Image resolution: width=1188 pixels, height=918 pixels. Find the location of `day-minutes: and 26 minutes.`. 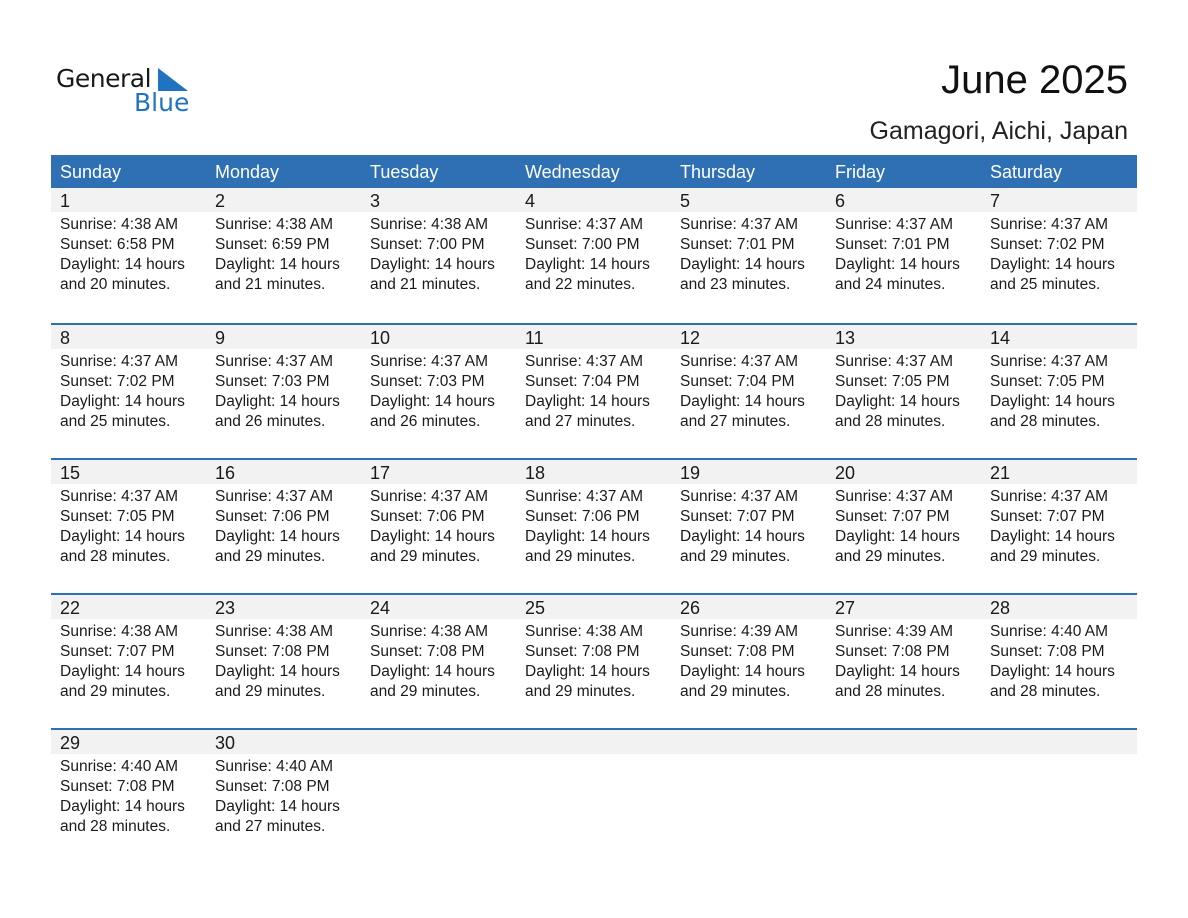

day-minutes: and 26 minutes. is located at coordinates (425, 421).